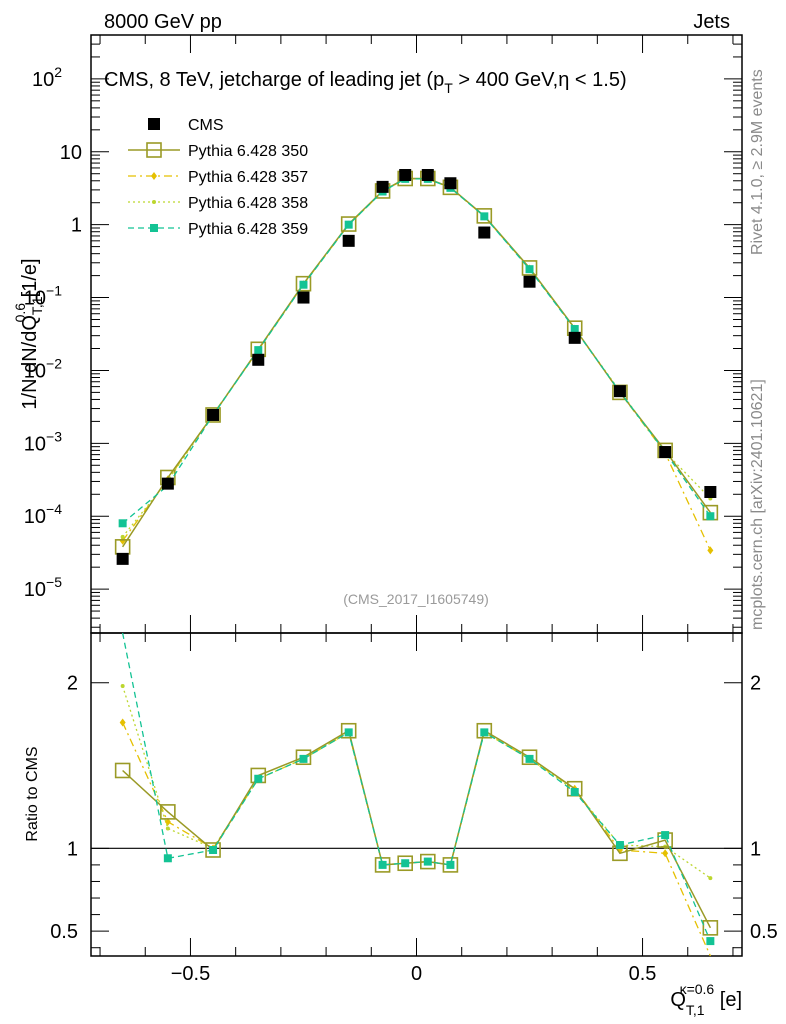 This screenshot has height=1024, width=786. Describe the element at coordinates (47, 77) in the screenshot. I see `y-tick-label: 10²` at that location.